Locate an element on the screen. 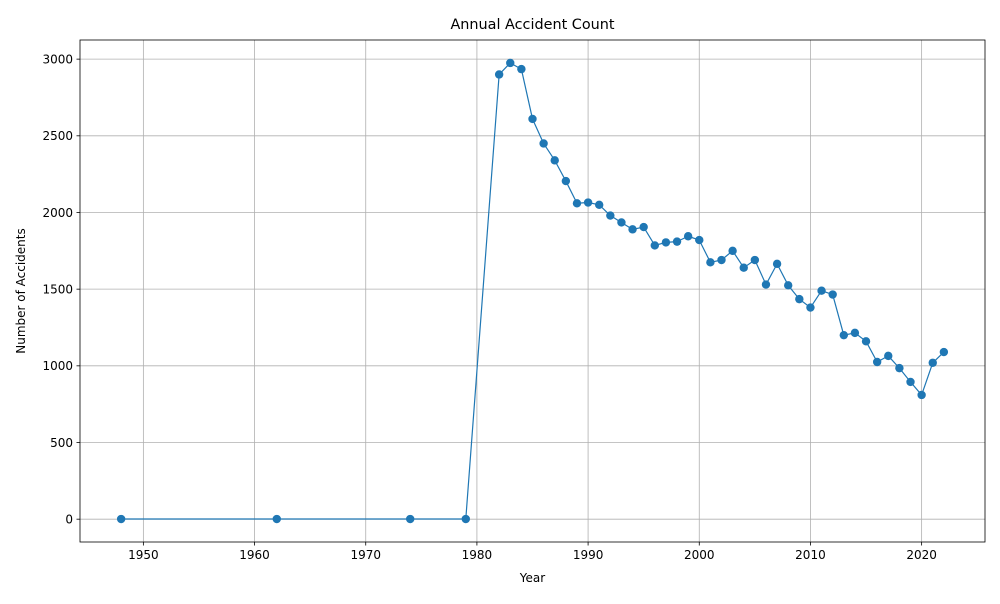 Image resolution: width=1000 pixels, height=604 pixels. y-tick-label: 1000 is located at coordinates (57, 366).